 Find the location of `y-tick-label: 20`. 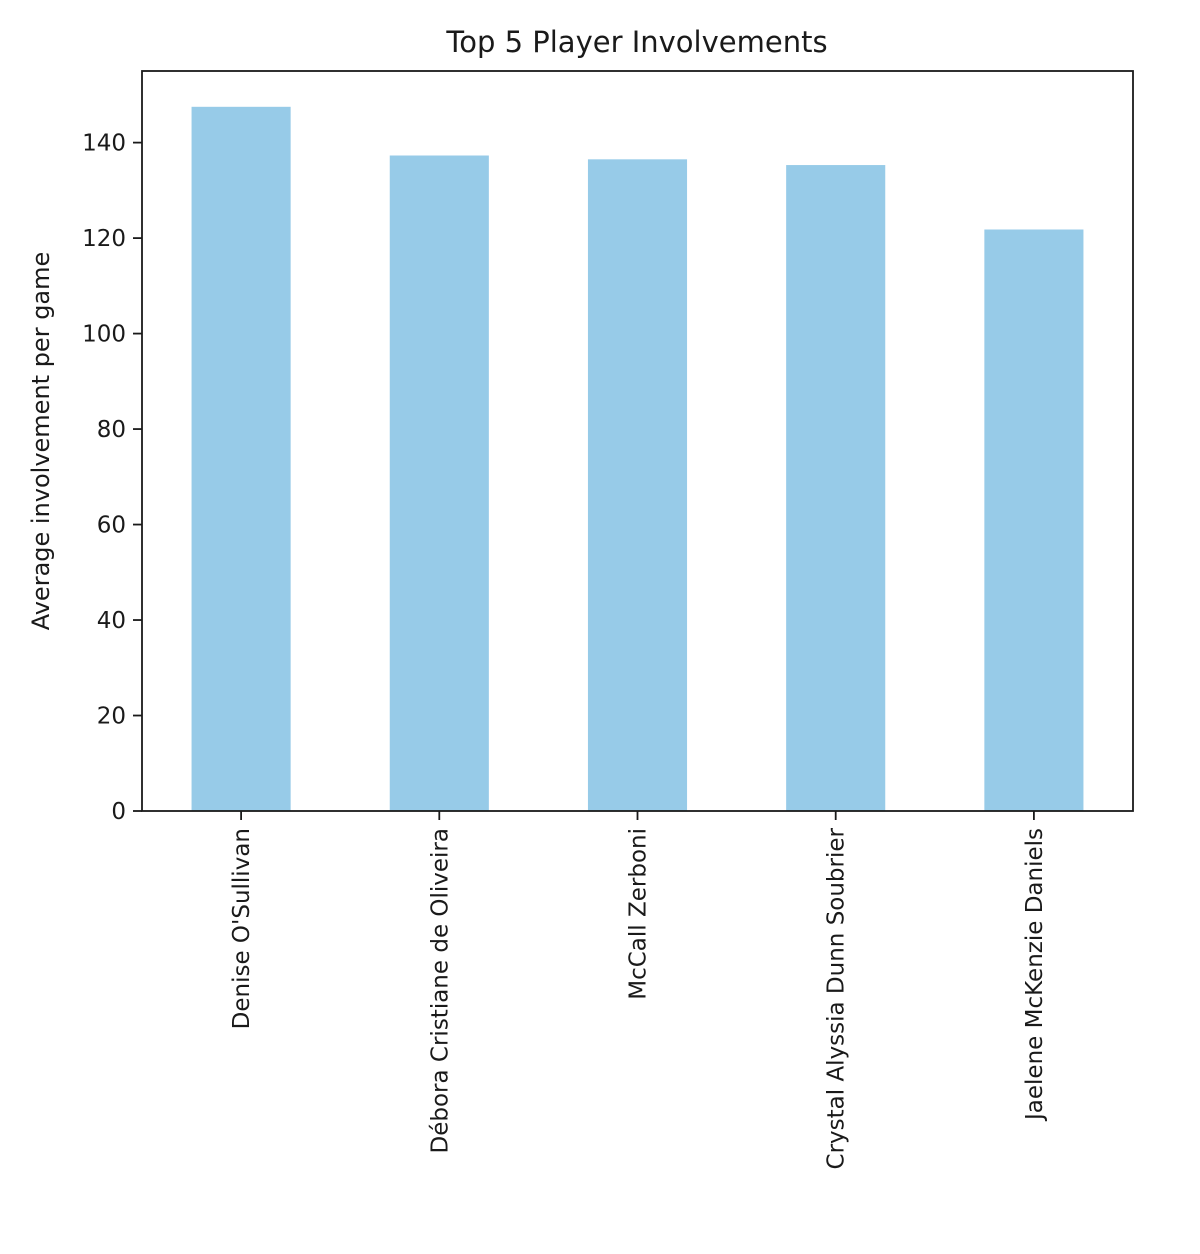

y-tick-label: 20 is located at coordinates (111, 717).